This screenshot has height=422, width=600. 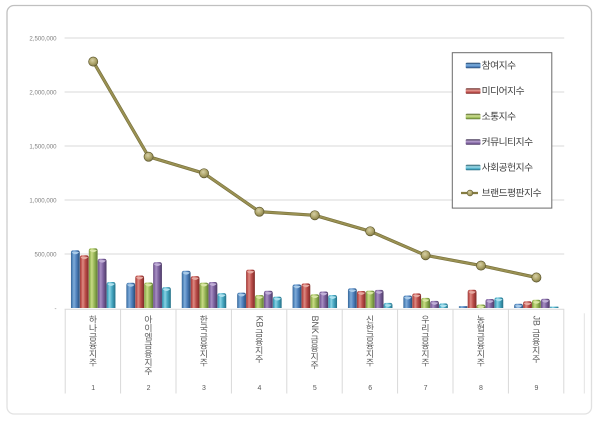 I want to click on svg-text: 1,000,000, so click(x=43, y=200).